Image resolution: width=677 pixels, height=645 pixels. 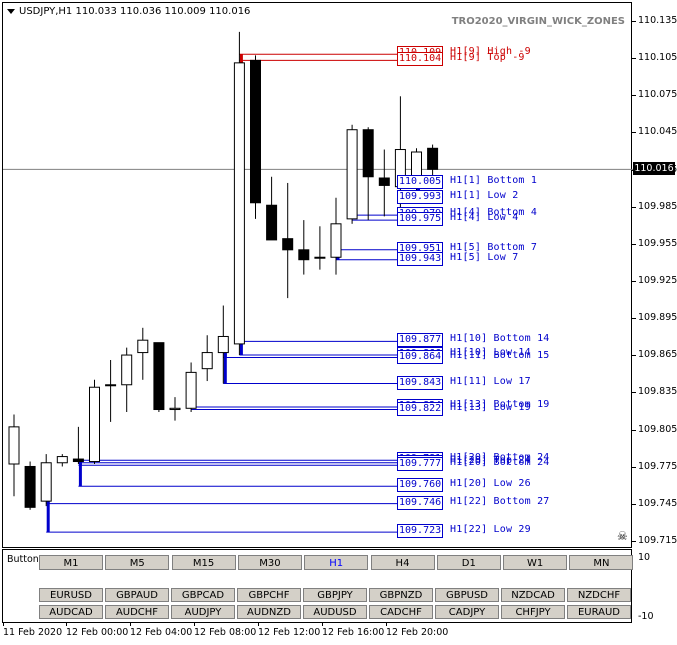 I want to click on zone-price-box: 110.005, so click(x=420, y=181).